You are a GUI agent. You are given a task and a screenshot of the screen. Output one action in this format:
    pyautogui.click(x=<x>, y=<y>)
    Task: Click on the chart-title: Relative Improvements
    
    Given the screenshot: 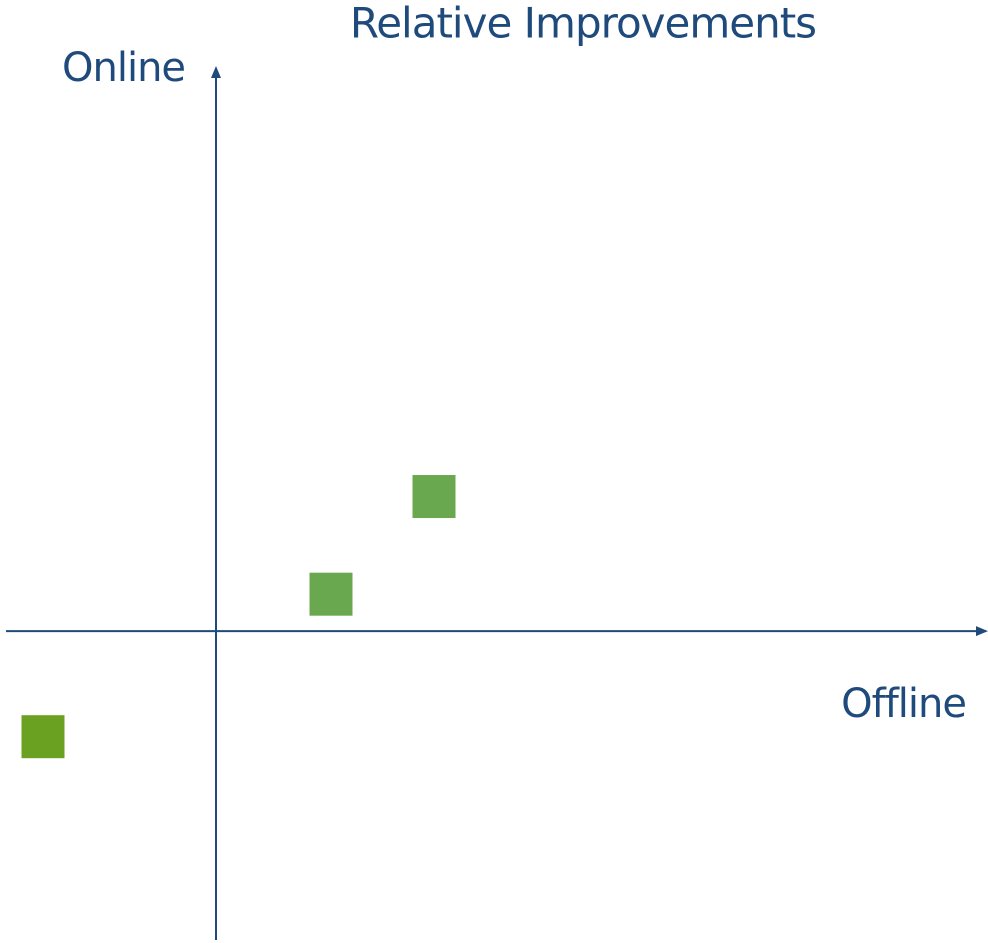 What is the action you would take?
    pyautogui.click(x=583, y=24)
    